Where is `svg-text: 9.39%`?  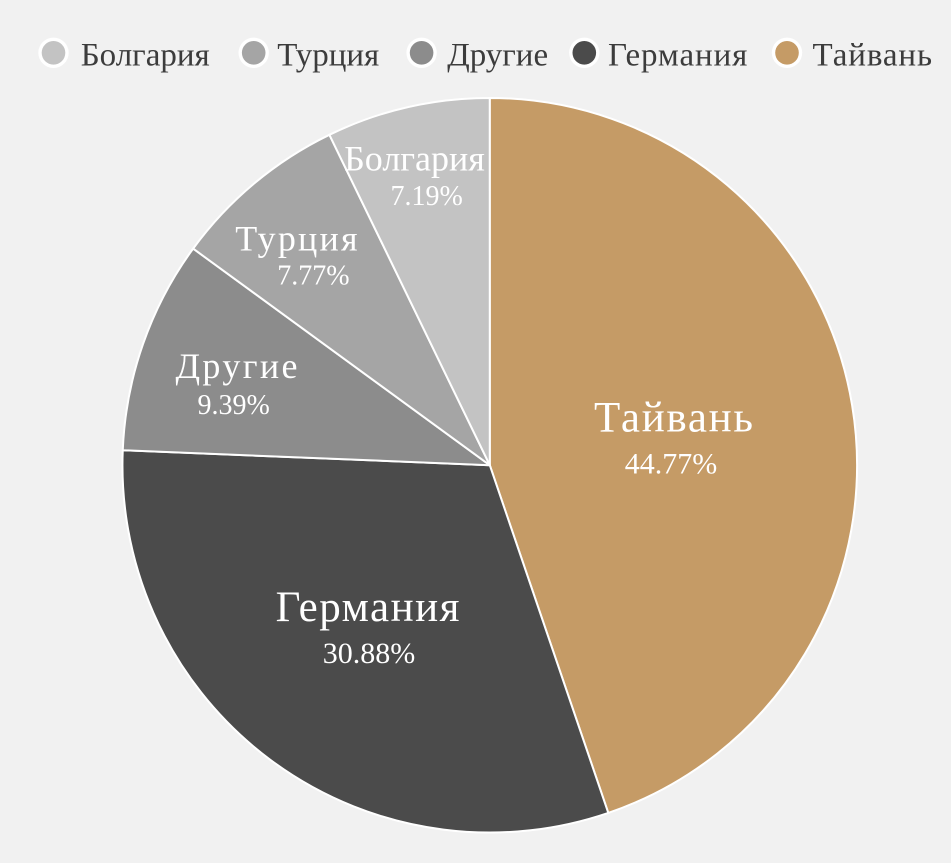
svg-text: 9.39% is located at coordinates (234, 405).